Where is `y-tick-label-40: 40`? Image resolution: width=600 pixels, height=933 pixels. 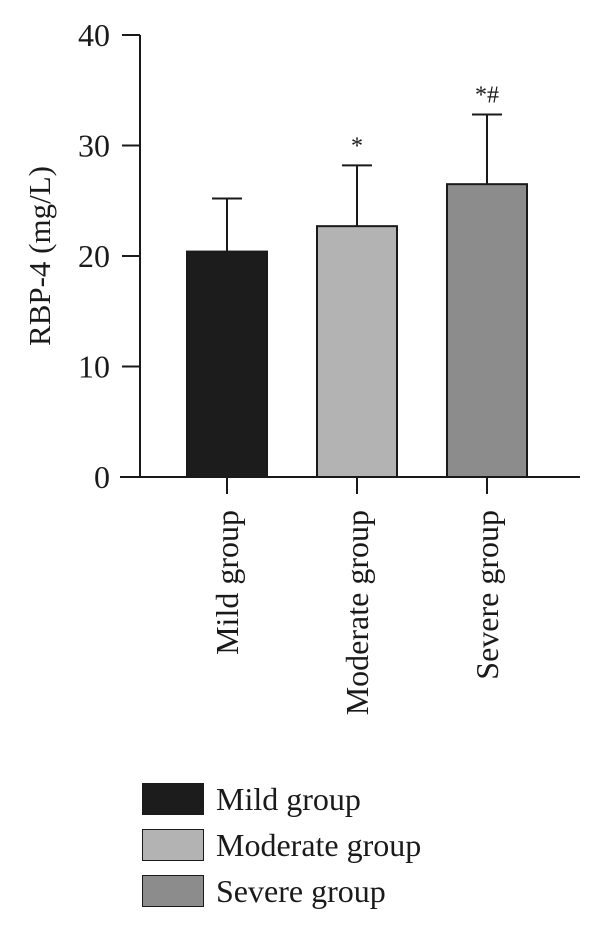 y-tick-label-40: 40 is located at coordinates (94, 35).